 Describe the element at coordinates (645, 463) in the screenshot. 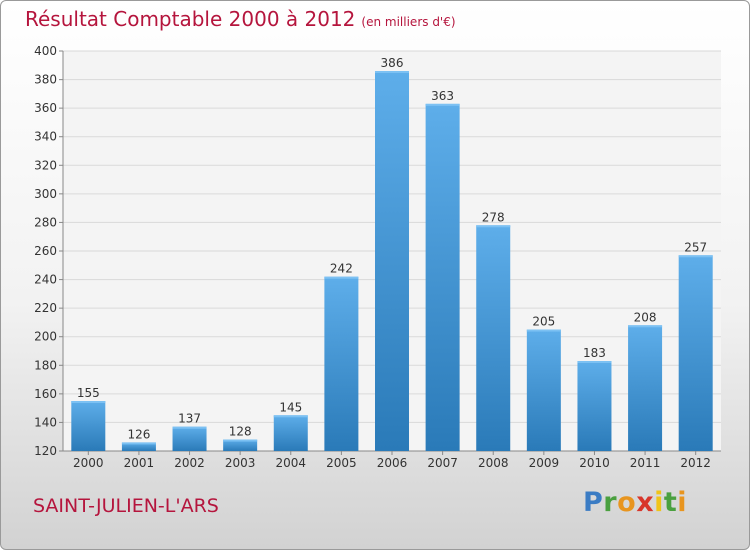

I see `x-tick-label: 2011` at that location.